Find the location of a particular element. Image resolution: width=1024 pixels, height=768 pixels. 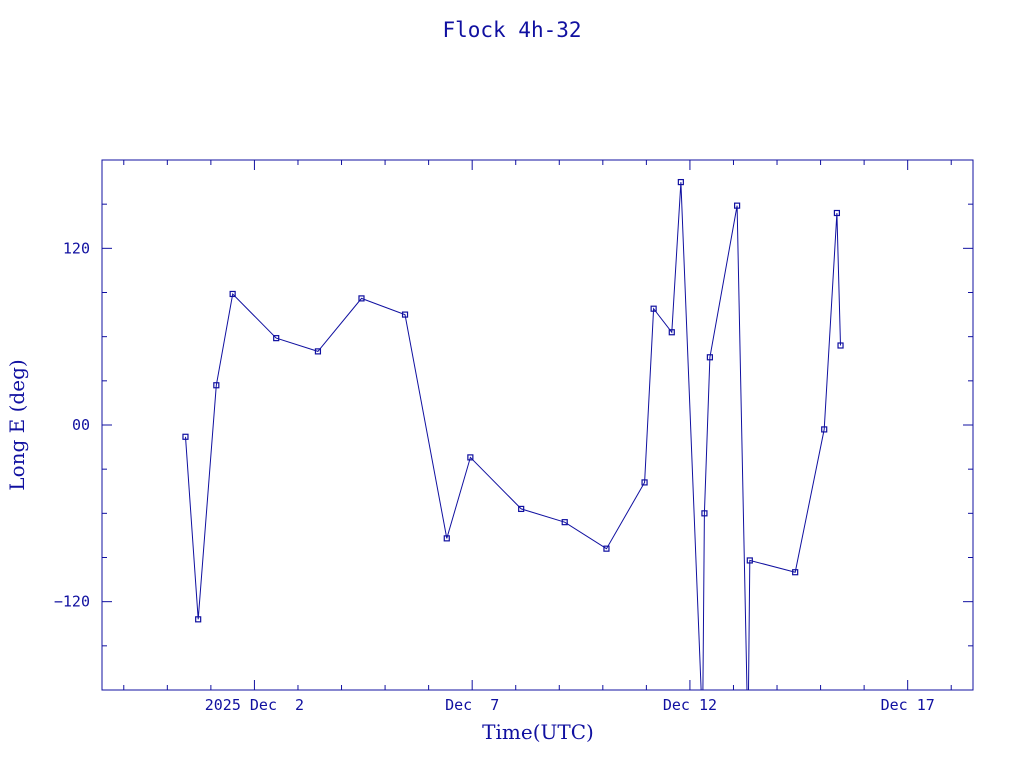

y-tick-label: 120 is located at coordinates (76, 248).